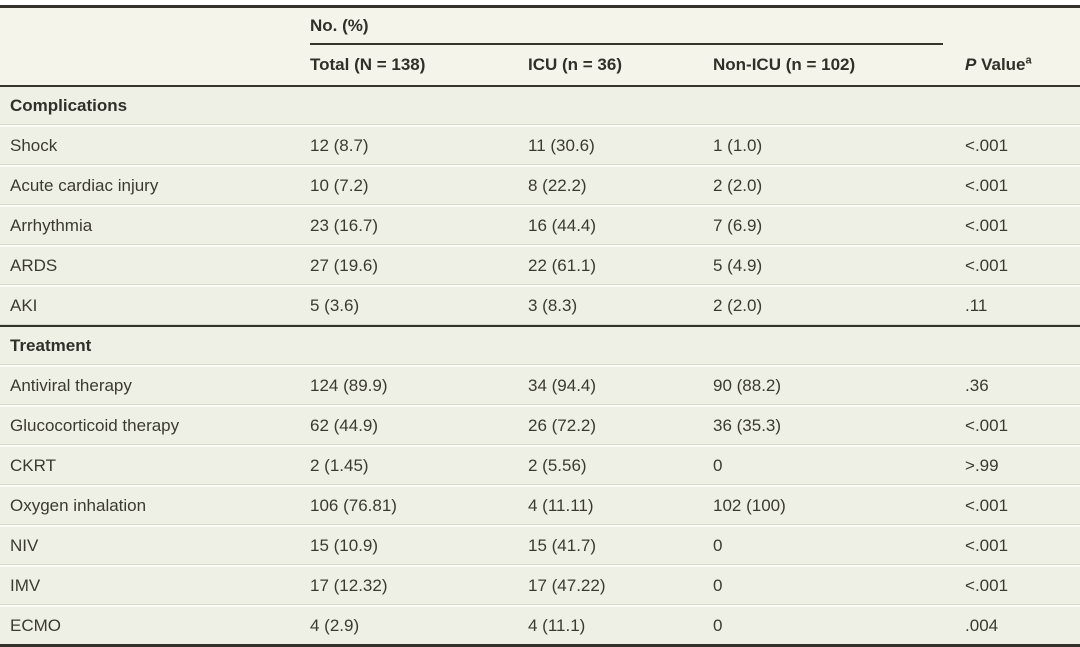  I want to click on table-row: IMV 17 (12.32) 17 (47.22) 0 <.001, so click(540, 585).